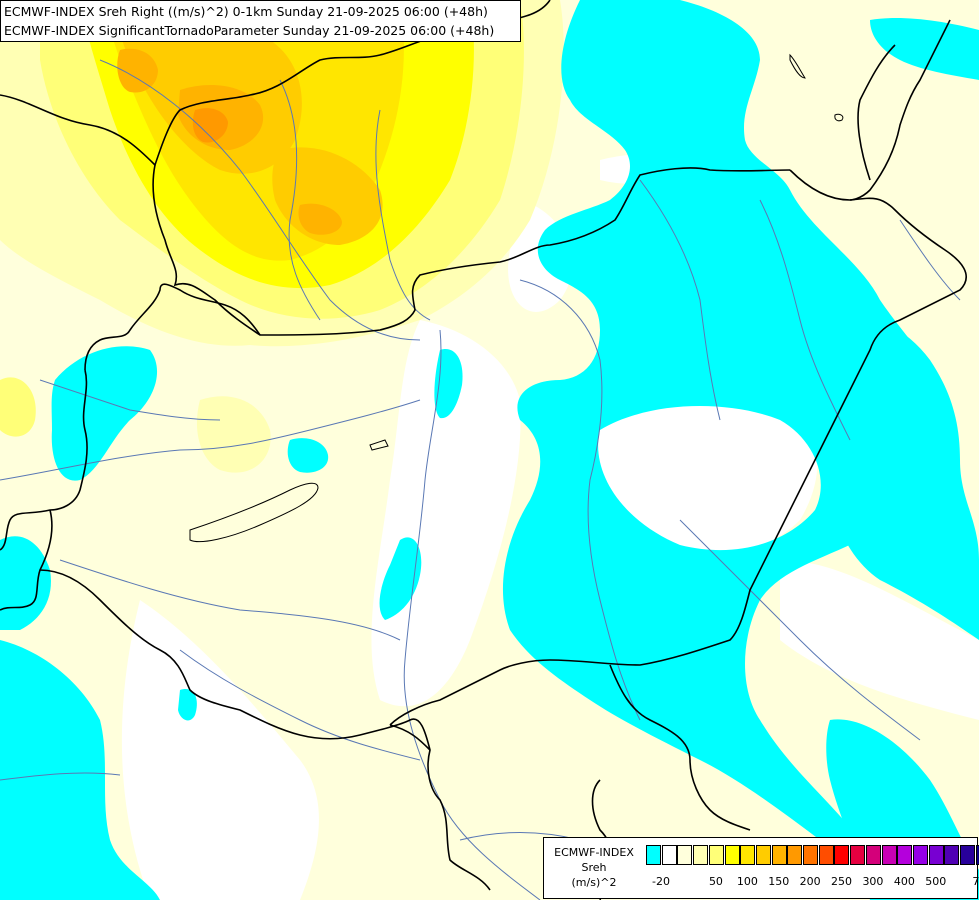 This screenshot has width=979, height=900. I want to click on small-lake, so click(379, 445).